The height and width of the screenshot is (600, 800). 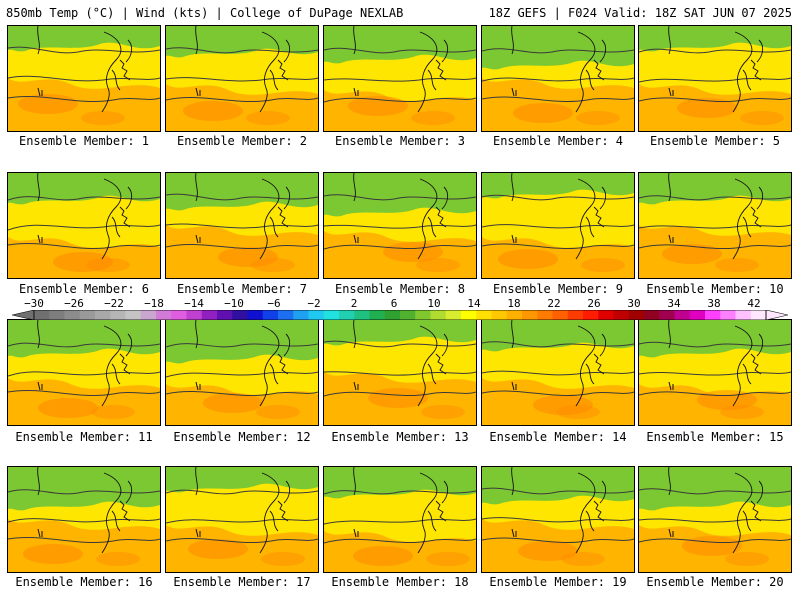 What do you see at coordinates (354, 303) in the screenshot?
I see `colorbar-tick-label: 2` at bounding box center [354, 303].